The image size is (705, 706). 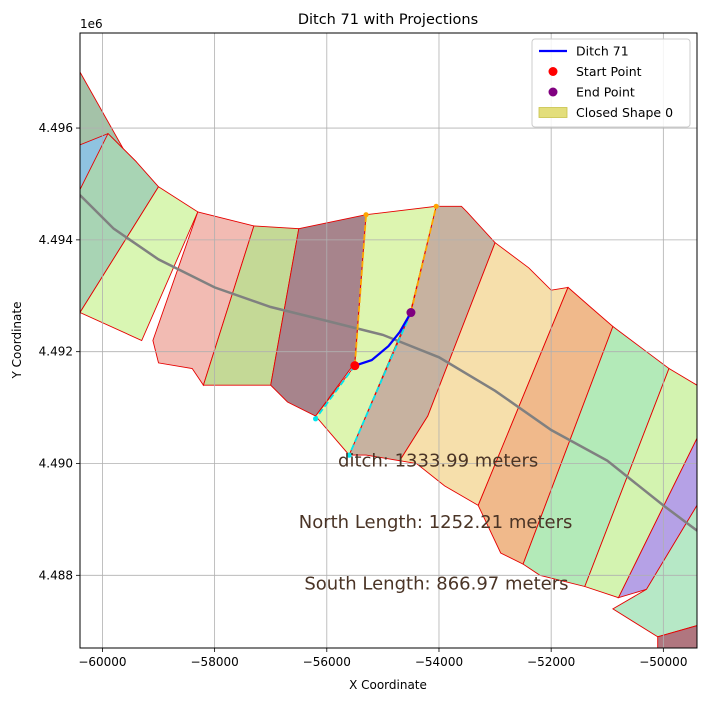 I want to click on x-tick-label: −52000, so click(x=551, y=662).